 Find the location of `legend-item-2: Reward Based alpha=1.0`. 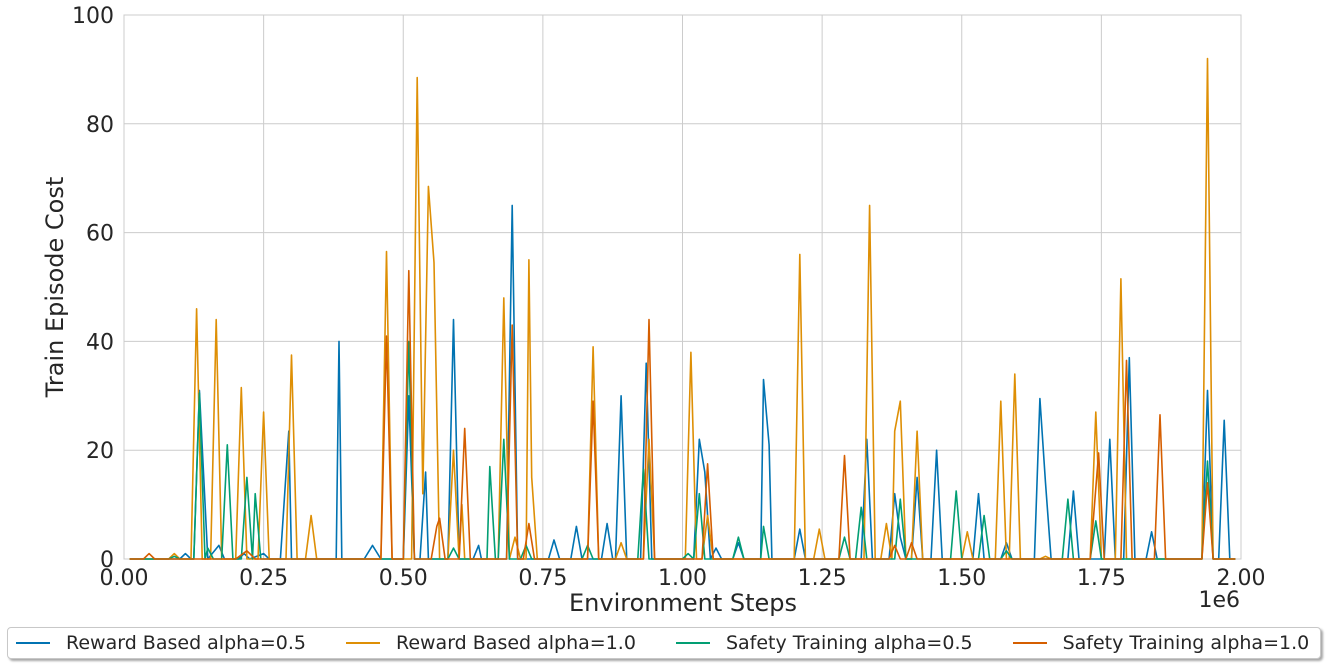

legend-item-2: Reward Based alpha=1.0 is located at coordinates (490, 643).